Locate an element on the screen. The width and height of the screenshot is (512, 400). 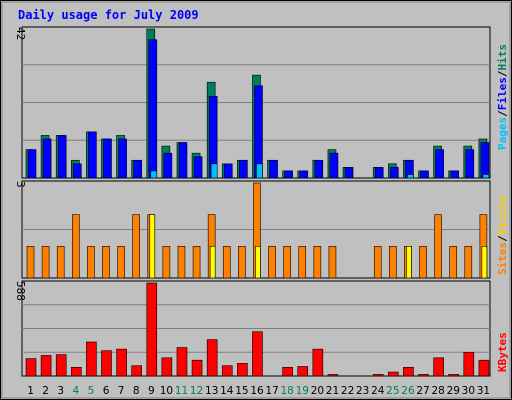
day-label-4: 4 is located at coordinates (75, 391).